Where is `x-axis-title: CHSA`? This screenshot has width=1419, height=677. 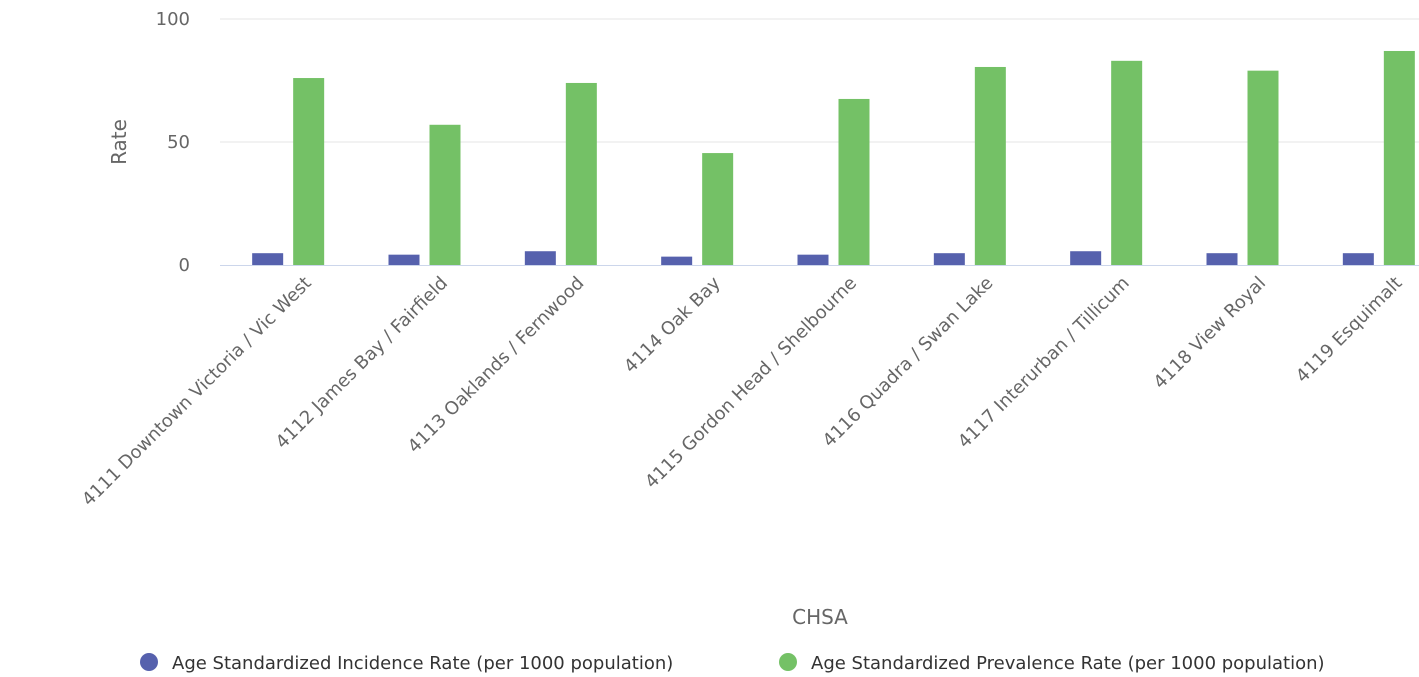 x-axis-title: CHSA is located at coordinates (820, 617).